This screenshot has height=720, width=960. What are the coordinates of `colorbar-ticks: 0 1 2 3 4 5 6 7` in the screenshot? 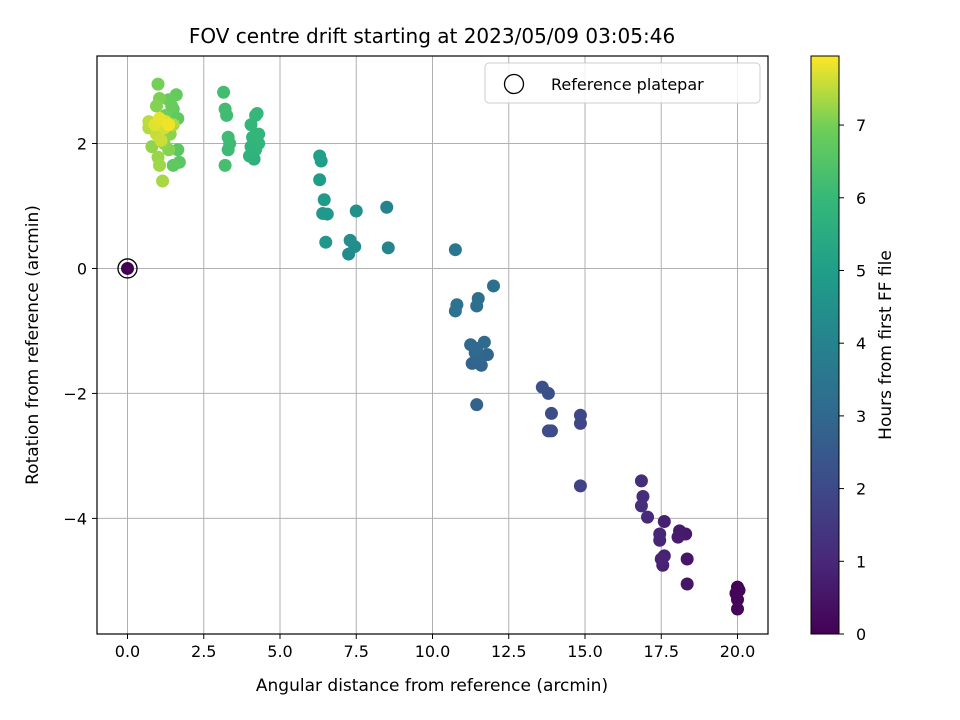 It's located at (852, 380).